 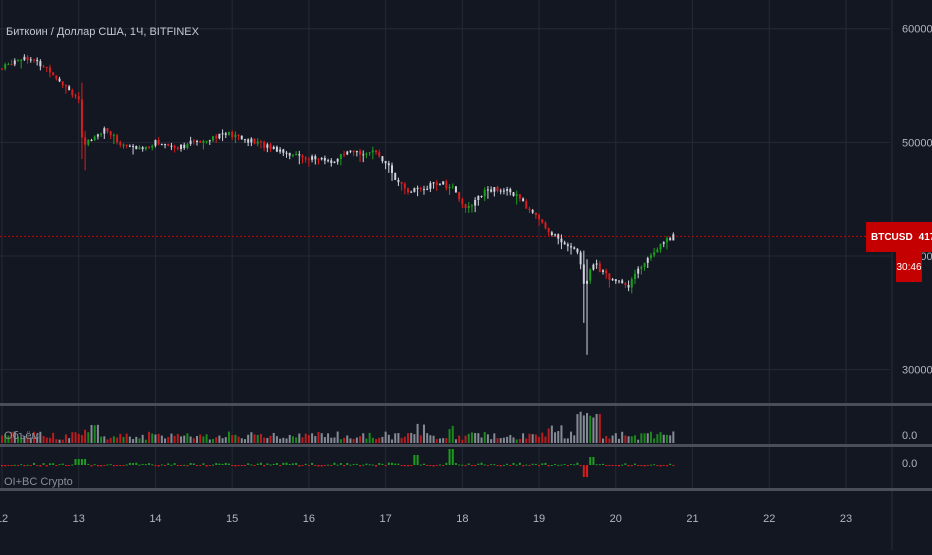 I want to click on oi-zero-label: 0.0, so click(x=909, y=464).